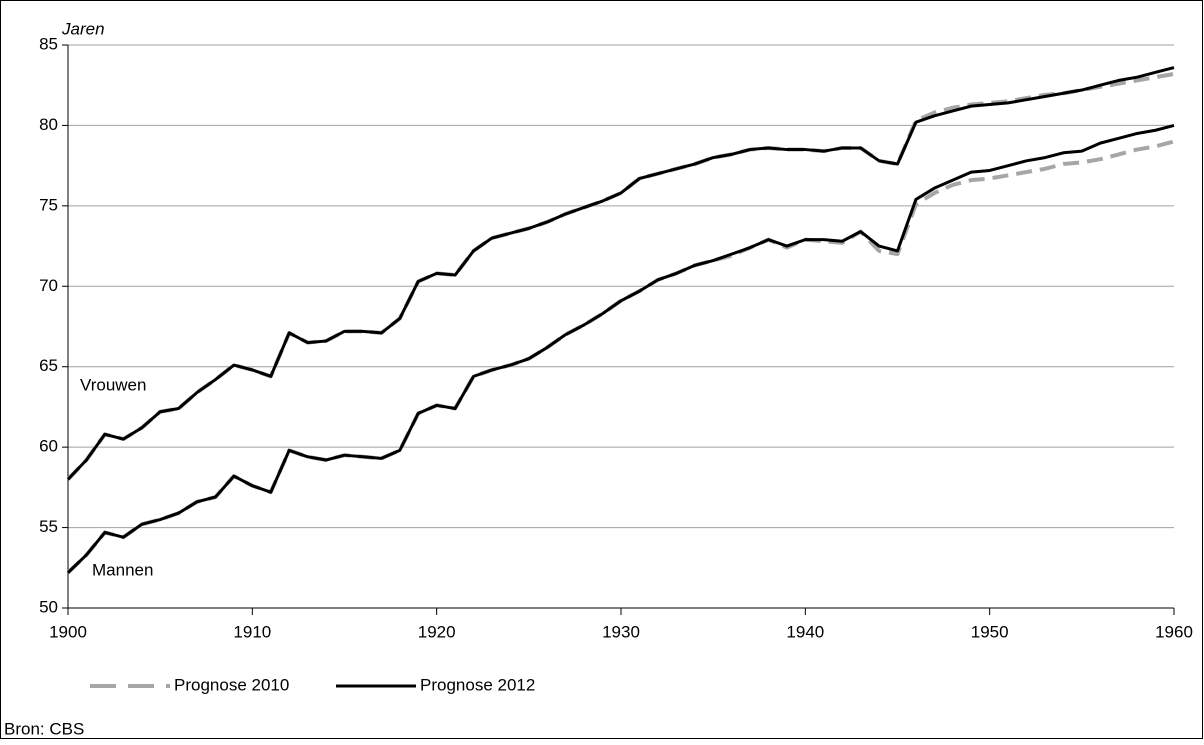 The image size is (1204, 745). Describe the element at coordinates (231, 684) in the screenshot. I see `legend-label: Prognose 2010` at that location.